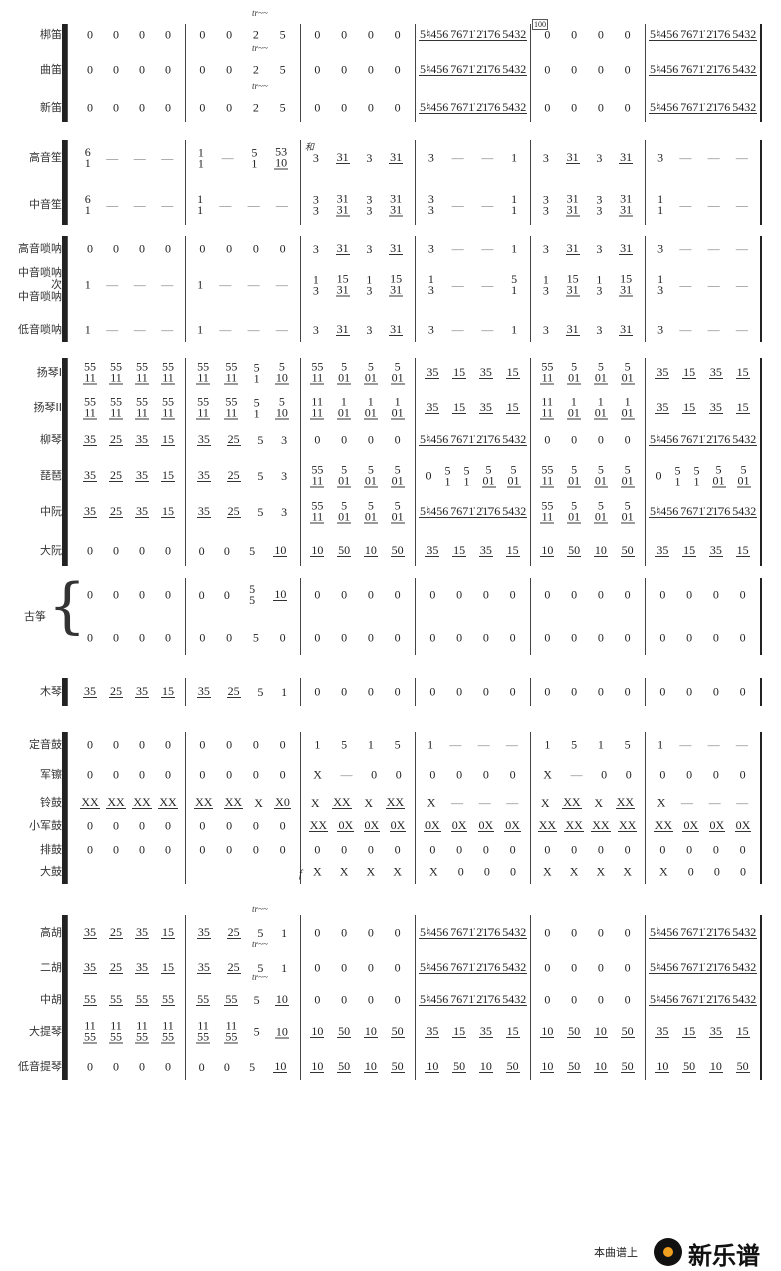 This screenshot has height=1271, width=781. What do you see at coordinates (51, 439) in the screenshot?
I see `staff-label: 柳琴` at bounding box center [51, 439].